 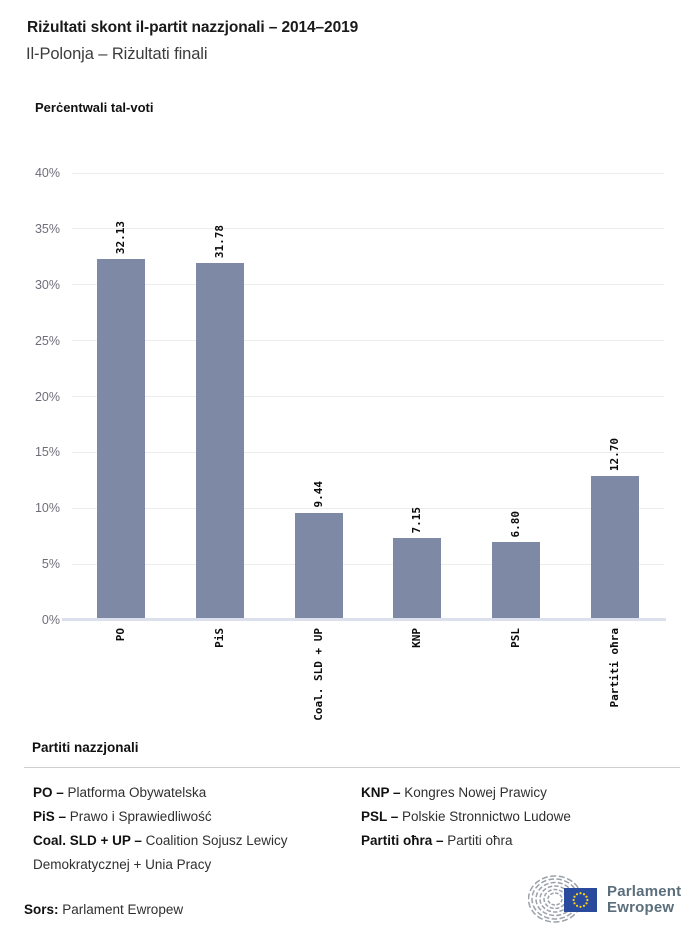 What do you see at coordinates (85, 747) in the screenshot?
I see `legend-heading: Partiti nazzjonali` at bounding box center [85, 747].